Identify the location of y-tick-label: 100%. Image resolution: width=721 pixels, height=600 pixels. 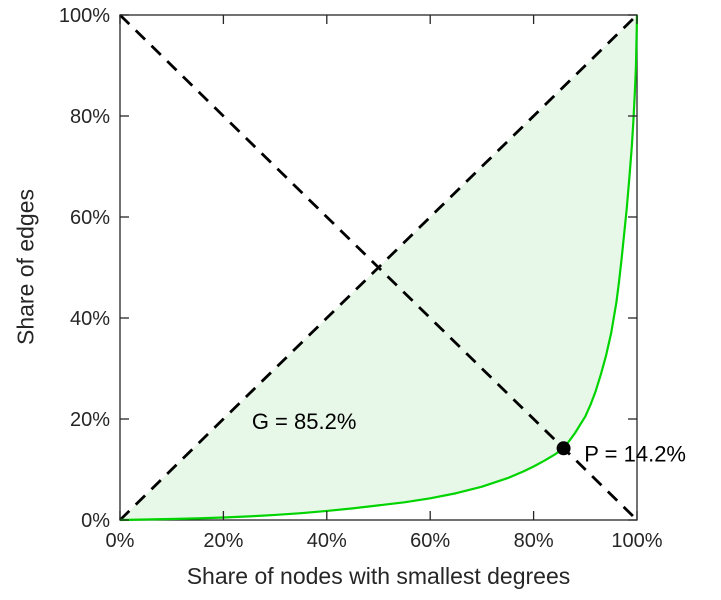
(84, 16).